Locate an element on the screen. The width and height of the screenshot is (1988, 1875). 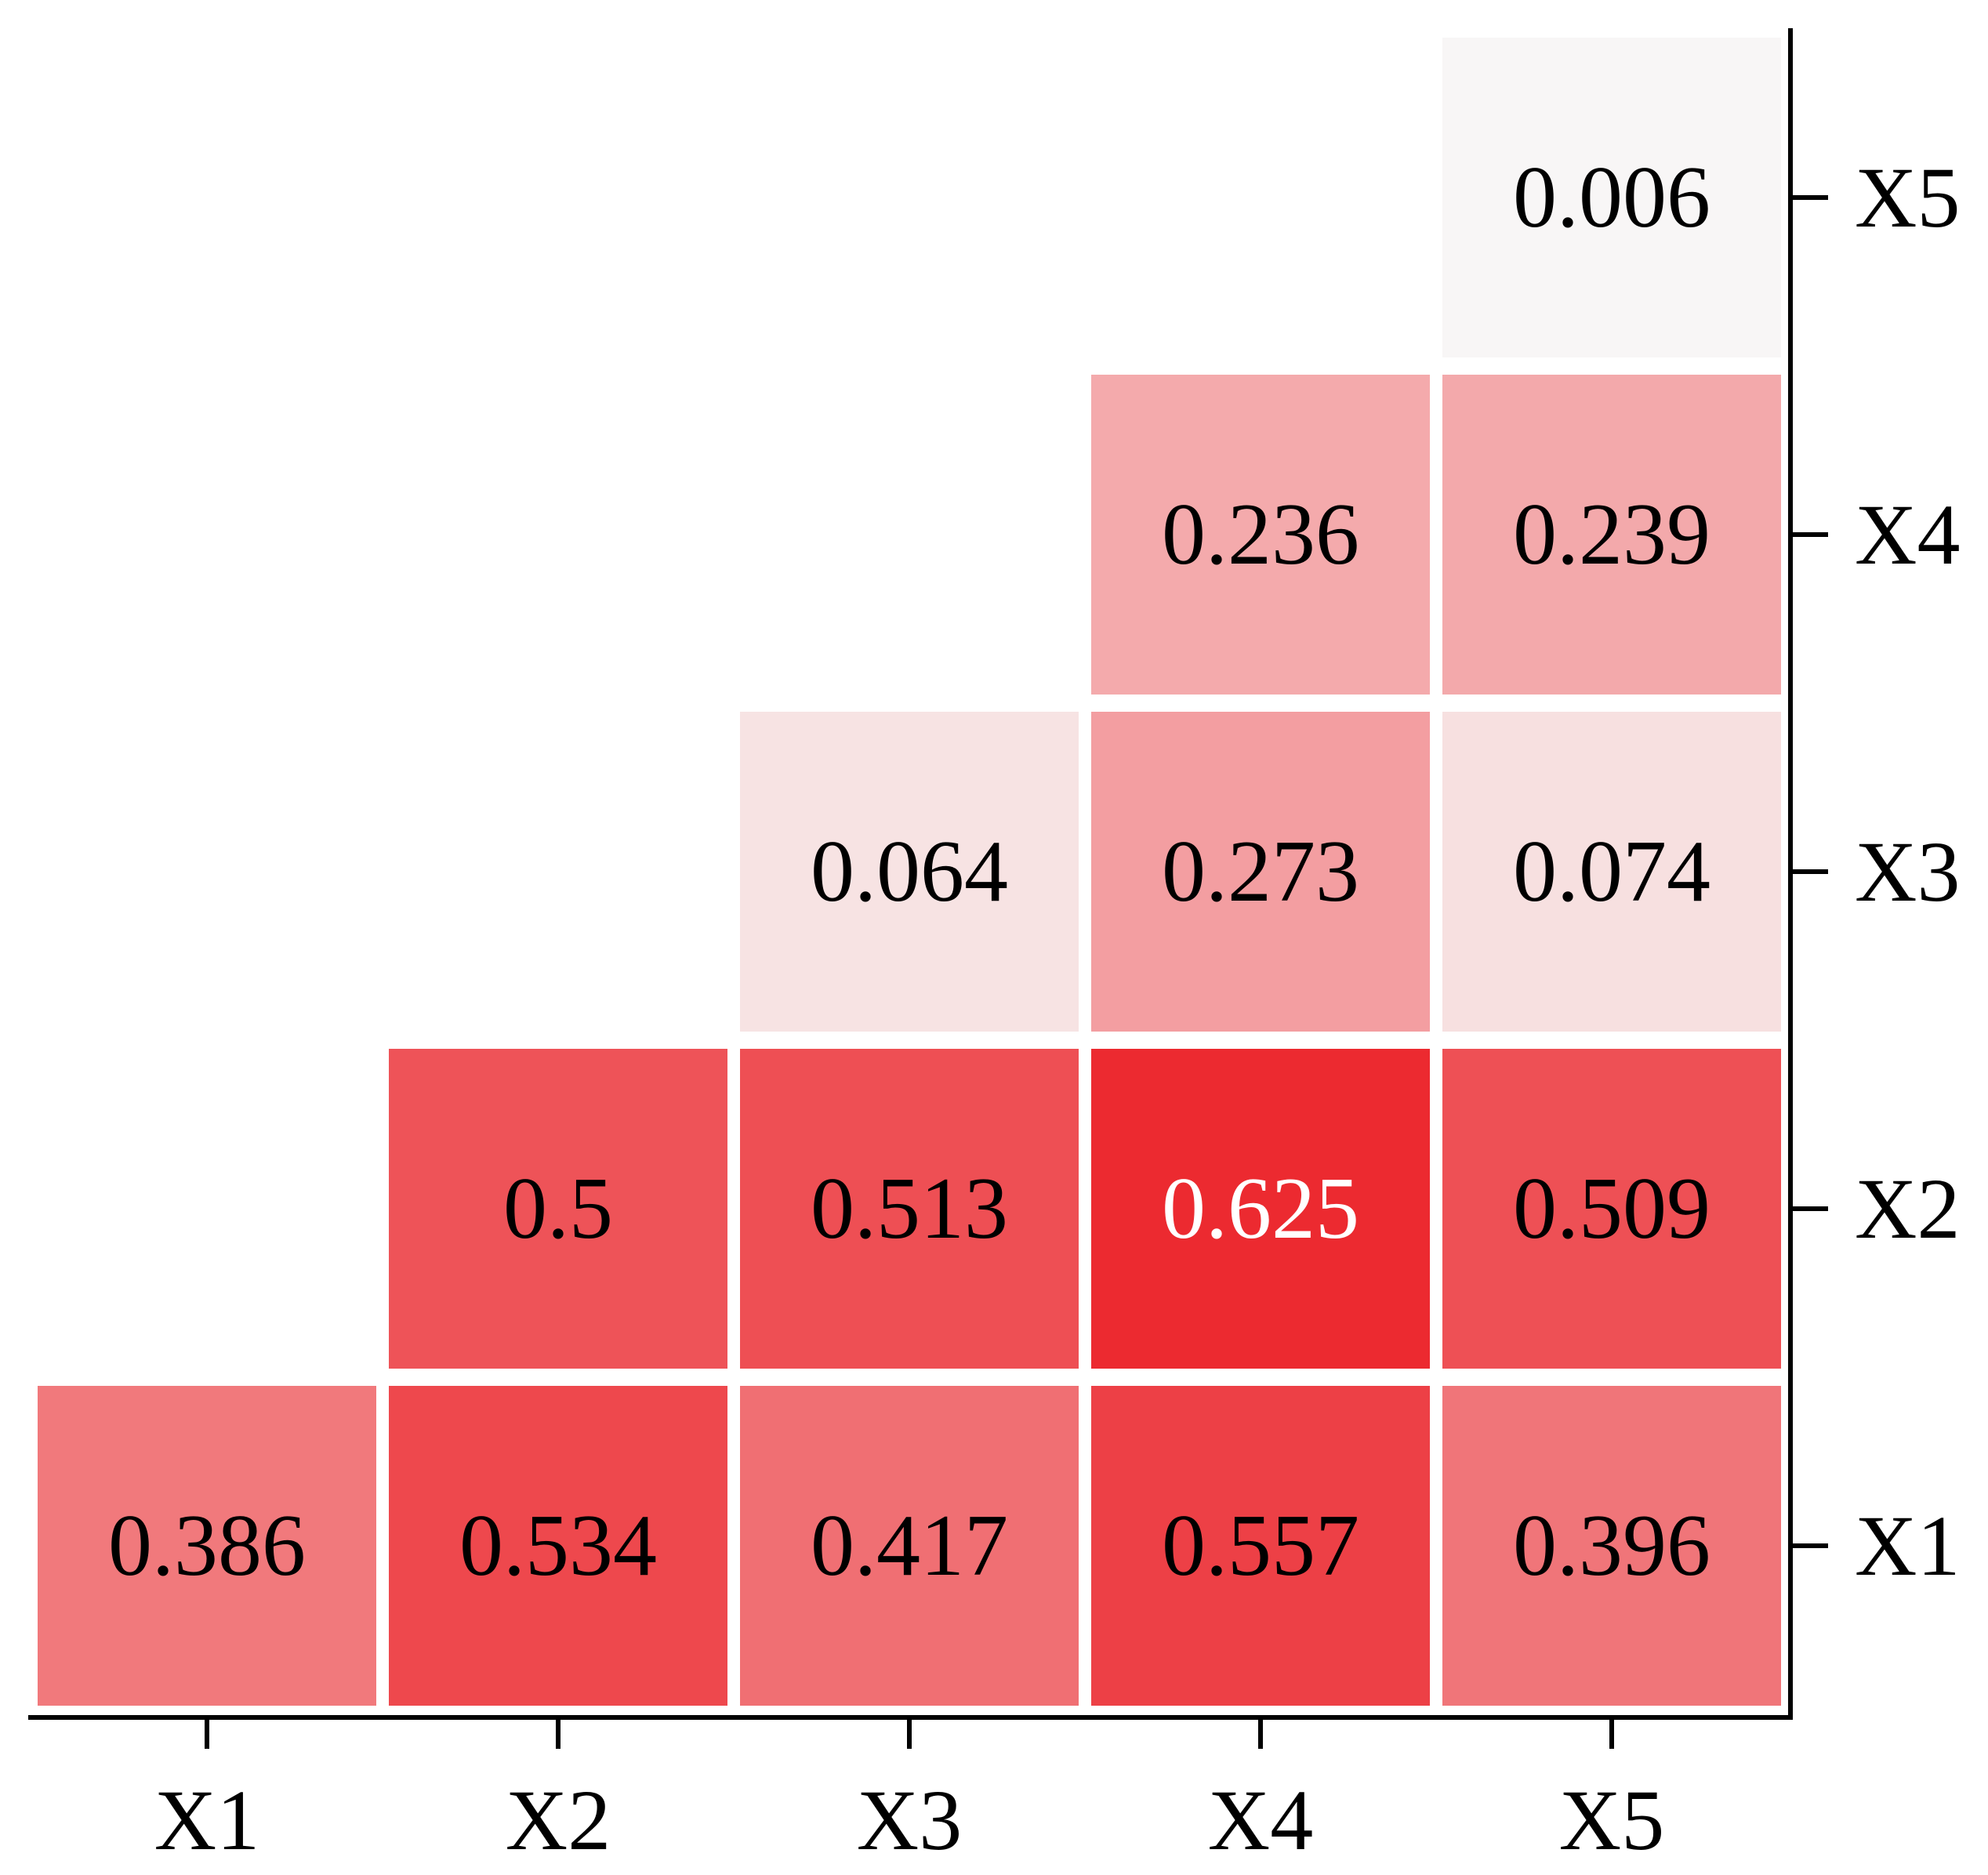
cell-label: 0.236 is located at coordinates (1260, 534).